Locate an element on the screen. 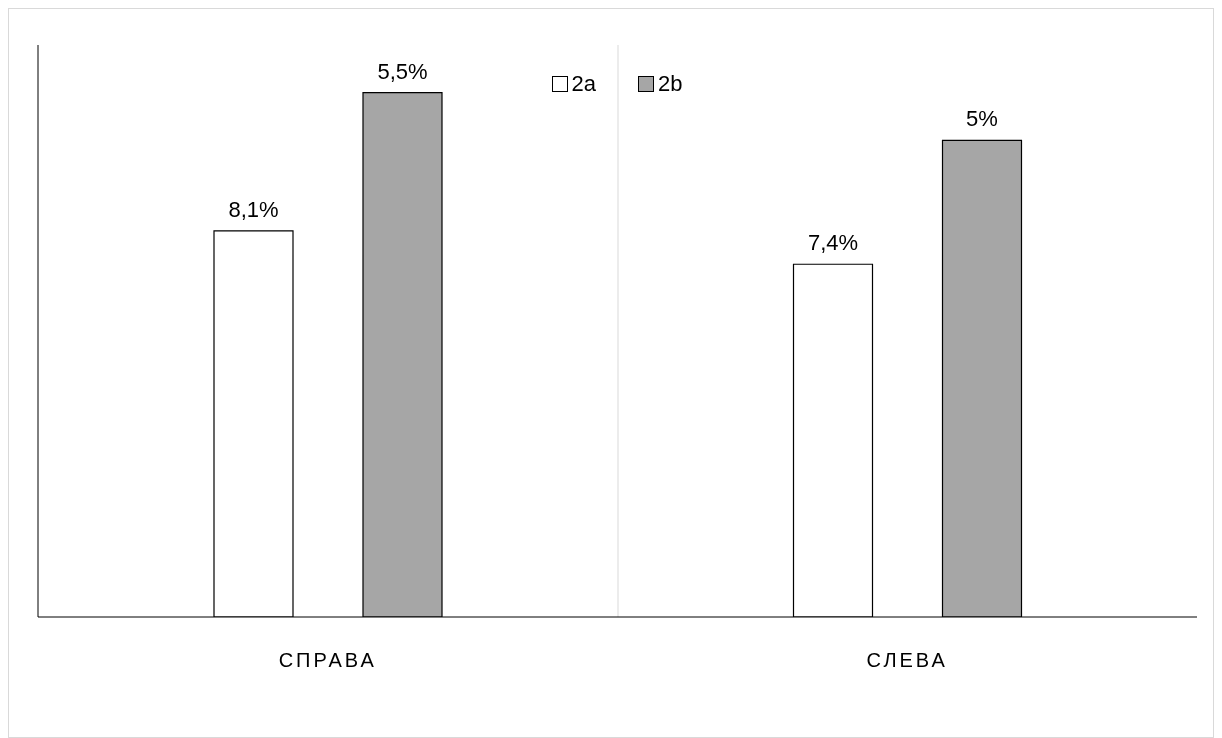  legend-label: 2a is located at coordinates (583, 84).